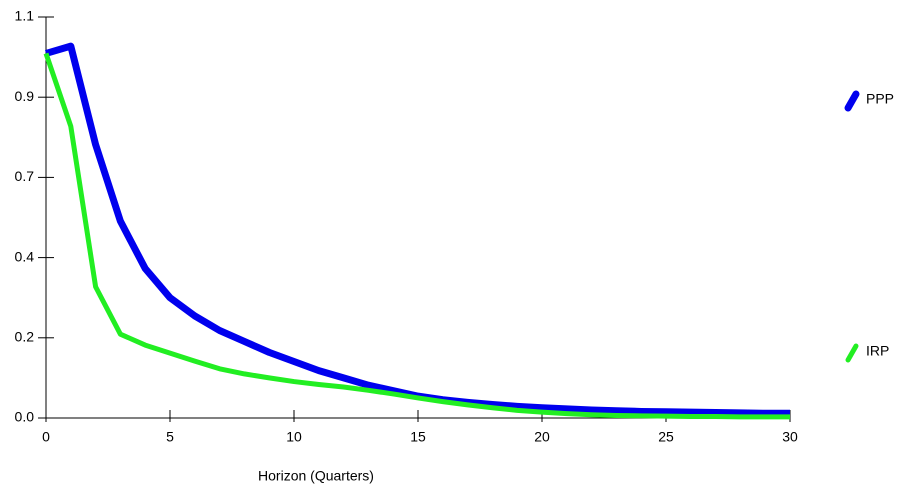 This screenshot has height=493, width=911. I want to click on x-tick-label: 0, so click(46, 437).